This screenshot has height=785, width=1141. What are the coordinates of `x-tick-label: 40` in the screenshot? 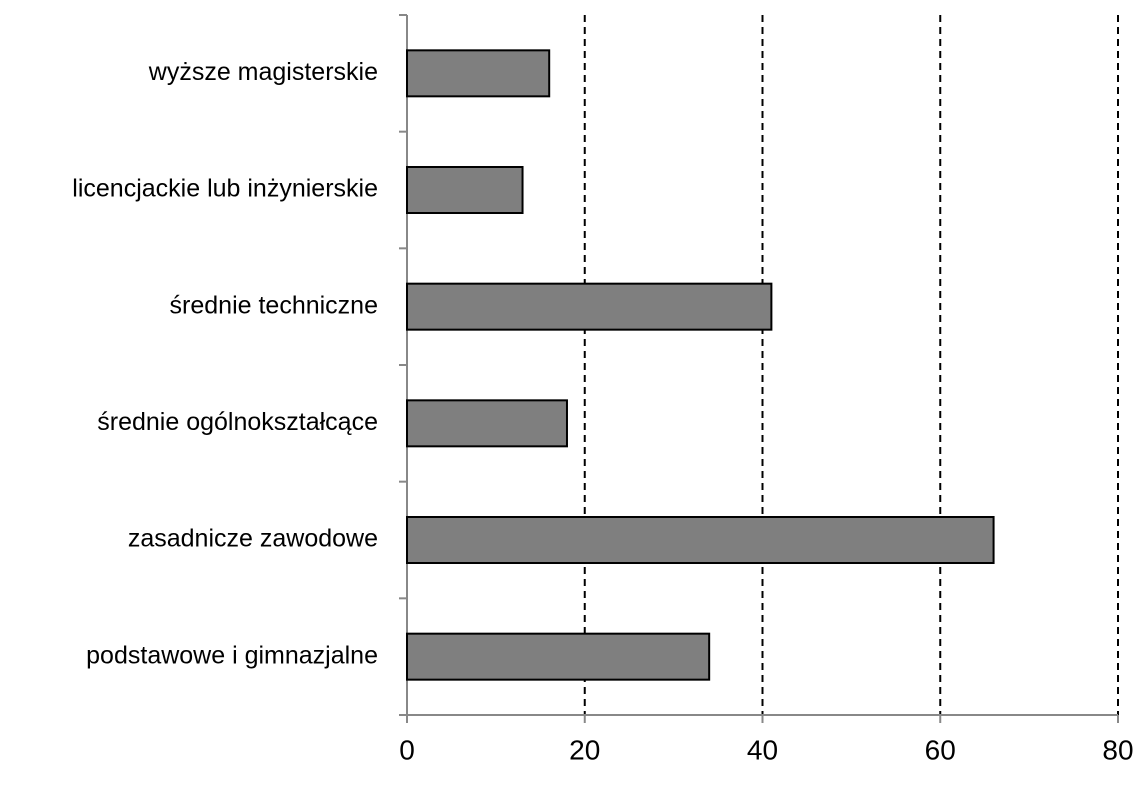 It's located at (762, 749).